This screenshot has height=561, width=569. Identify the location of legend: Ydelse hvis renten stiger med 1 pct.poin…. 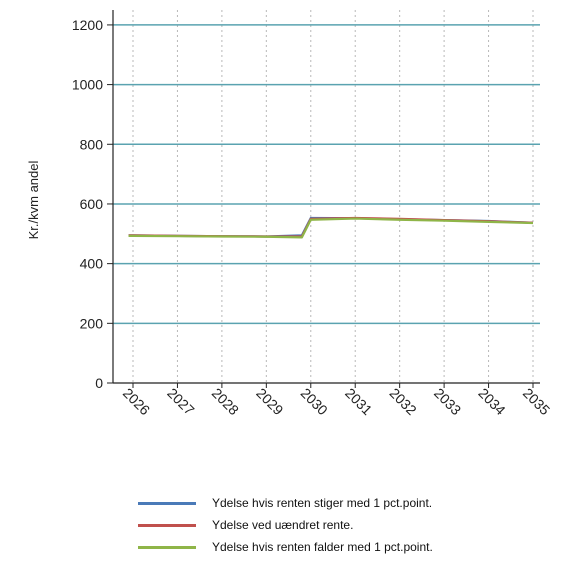
(285, 525).